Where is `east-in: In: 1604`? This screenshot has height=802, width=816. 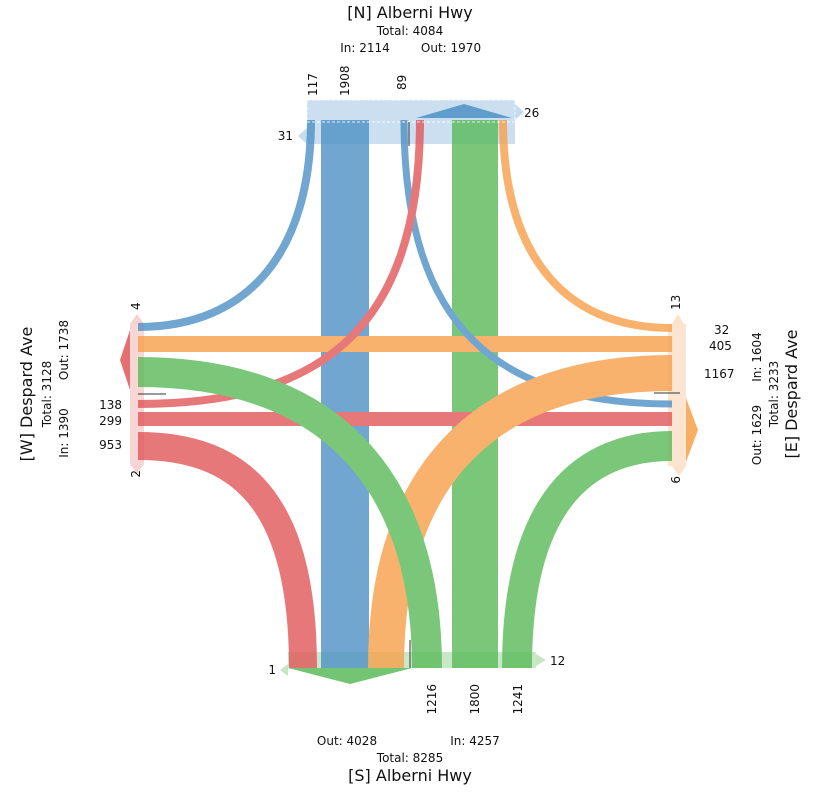 east-in: In: 1604 is located at coordinates (757, 357).